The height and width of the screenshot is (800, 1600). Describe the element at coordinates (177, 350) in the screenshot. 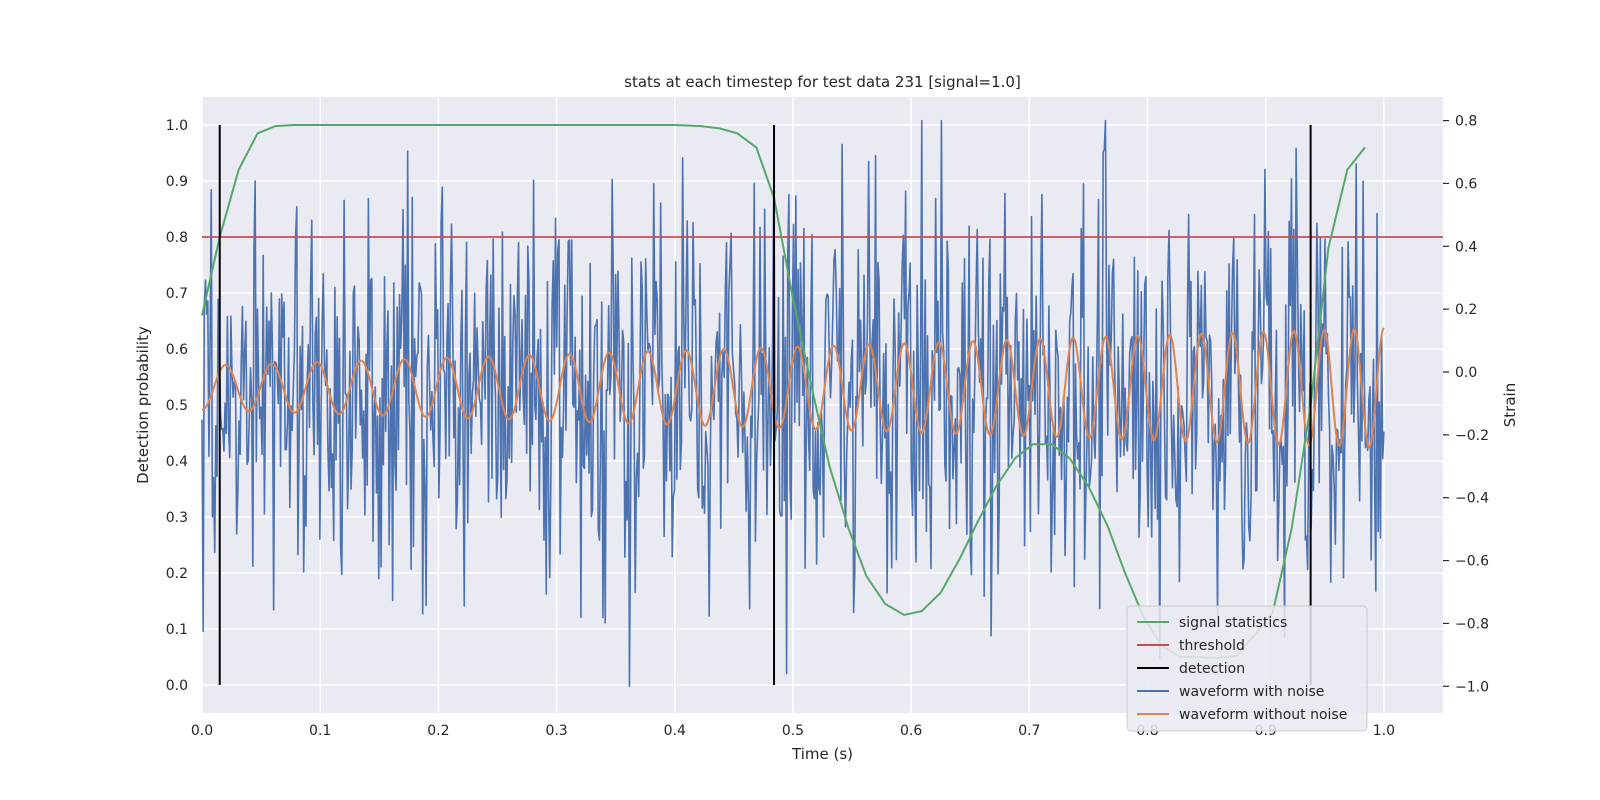

I see `y-tick-label: 0.6` at that location.